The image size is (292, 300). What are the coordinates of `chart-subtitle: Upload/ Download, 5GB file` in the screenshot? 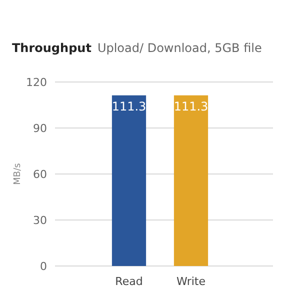 It's located at (179, 48).